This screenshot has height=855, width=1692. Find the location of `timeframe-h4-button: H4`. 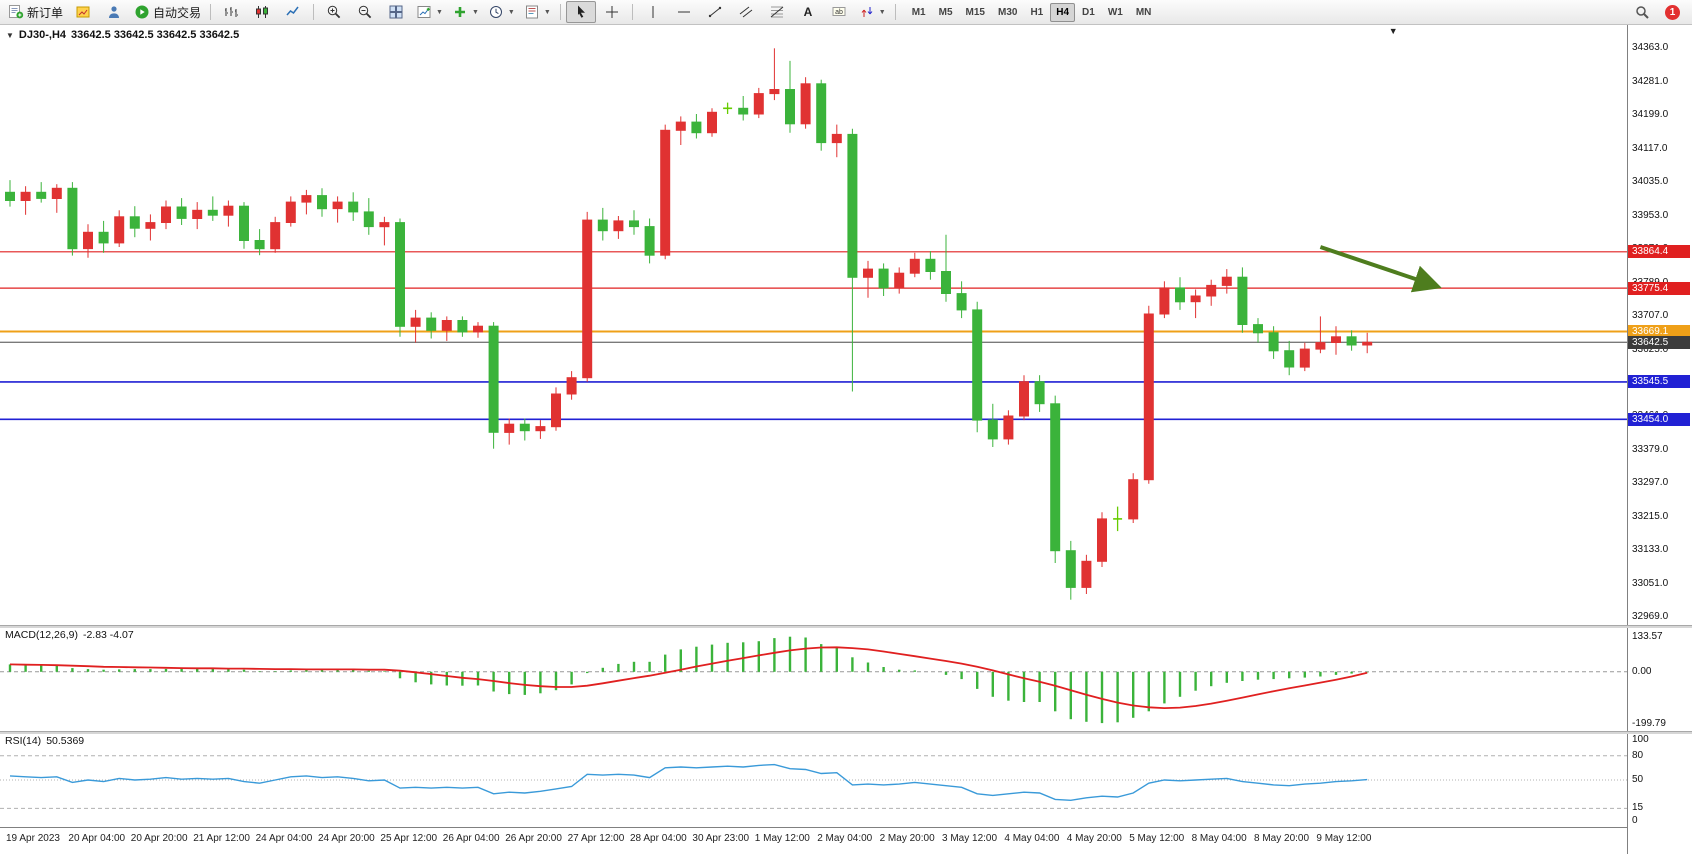

timeframe-h4-button: H4 is located at coordinates (1063, 12).